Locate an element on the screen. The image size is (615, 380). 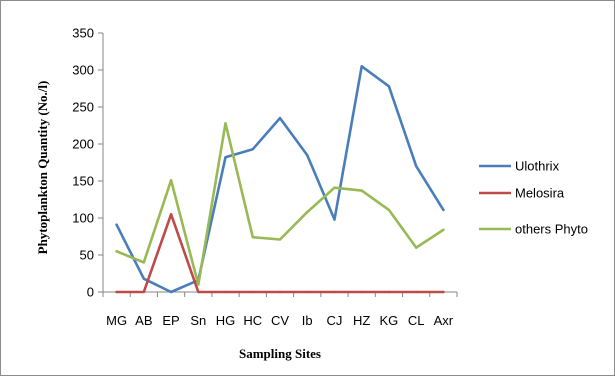
legend-label: others Phyto is located at coordinates (551, 229).